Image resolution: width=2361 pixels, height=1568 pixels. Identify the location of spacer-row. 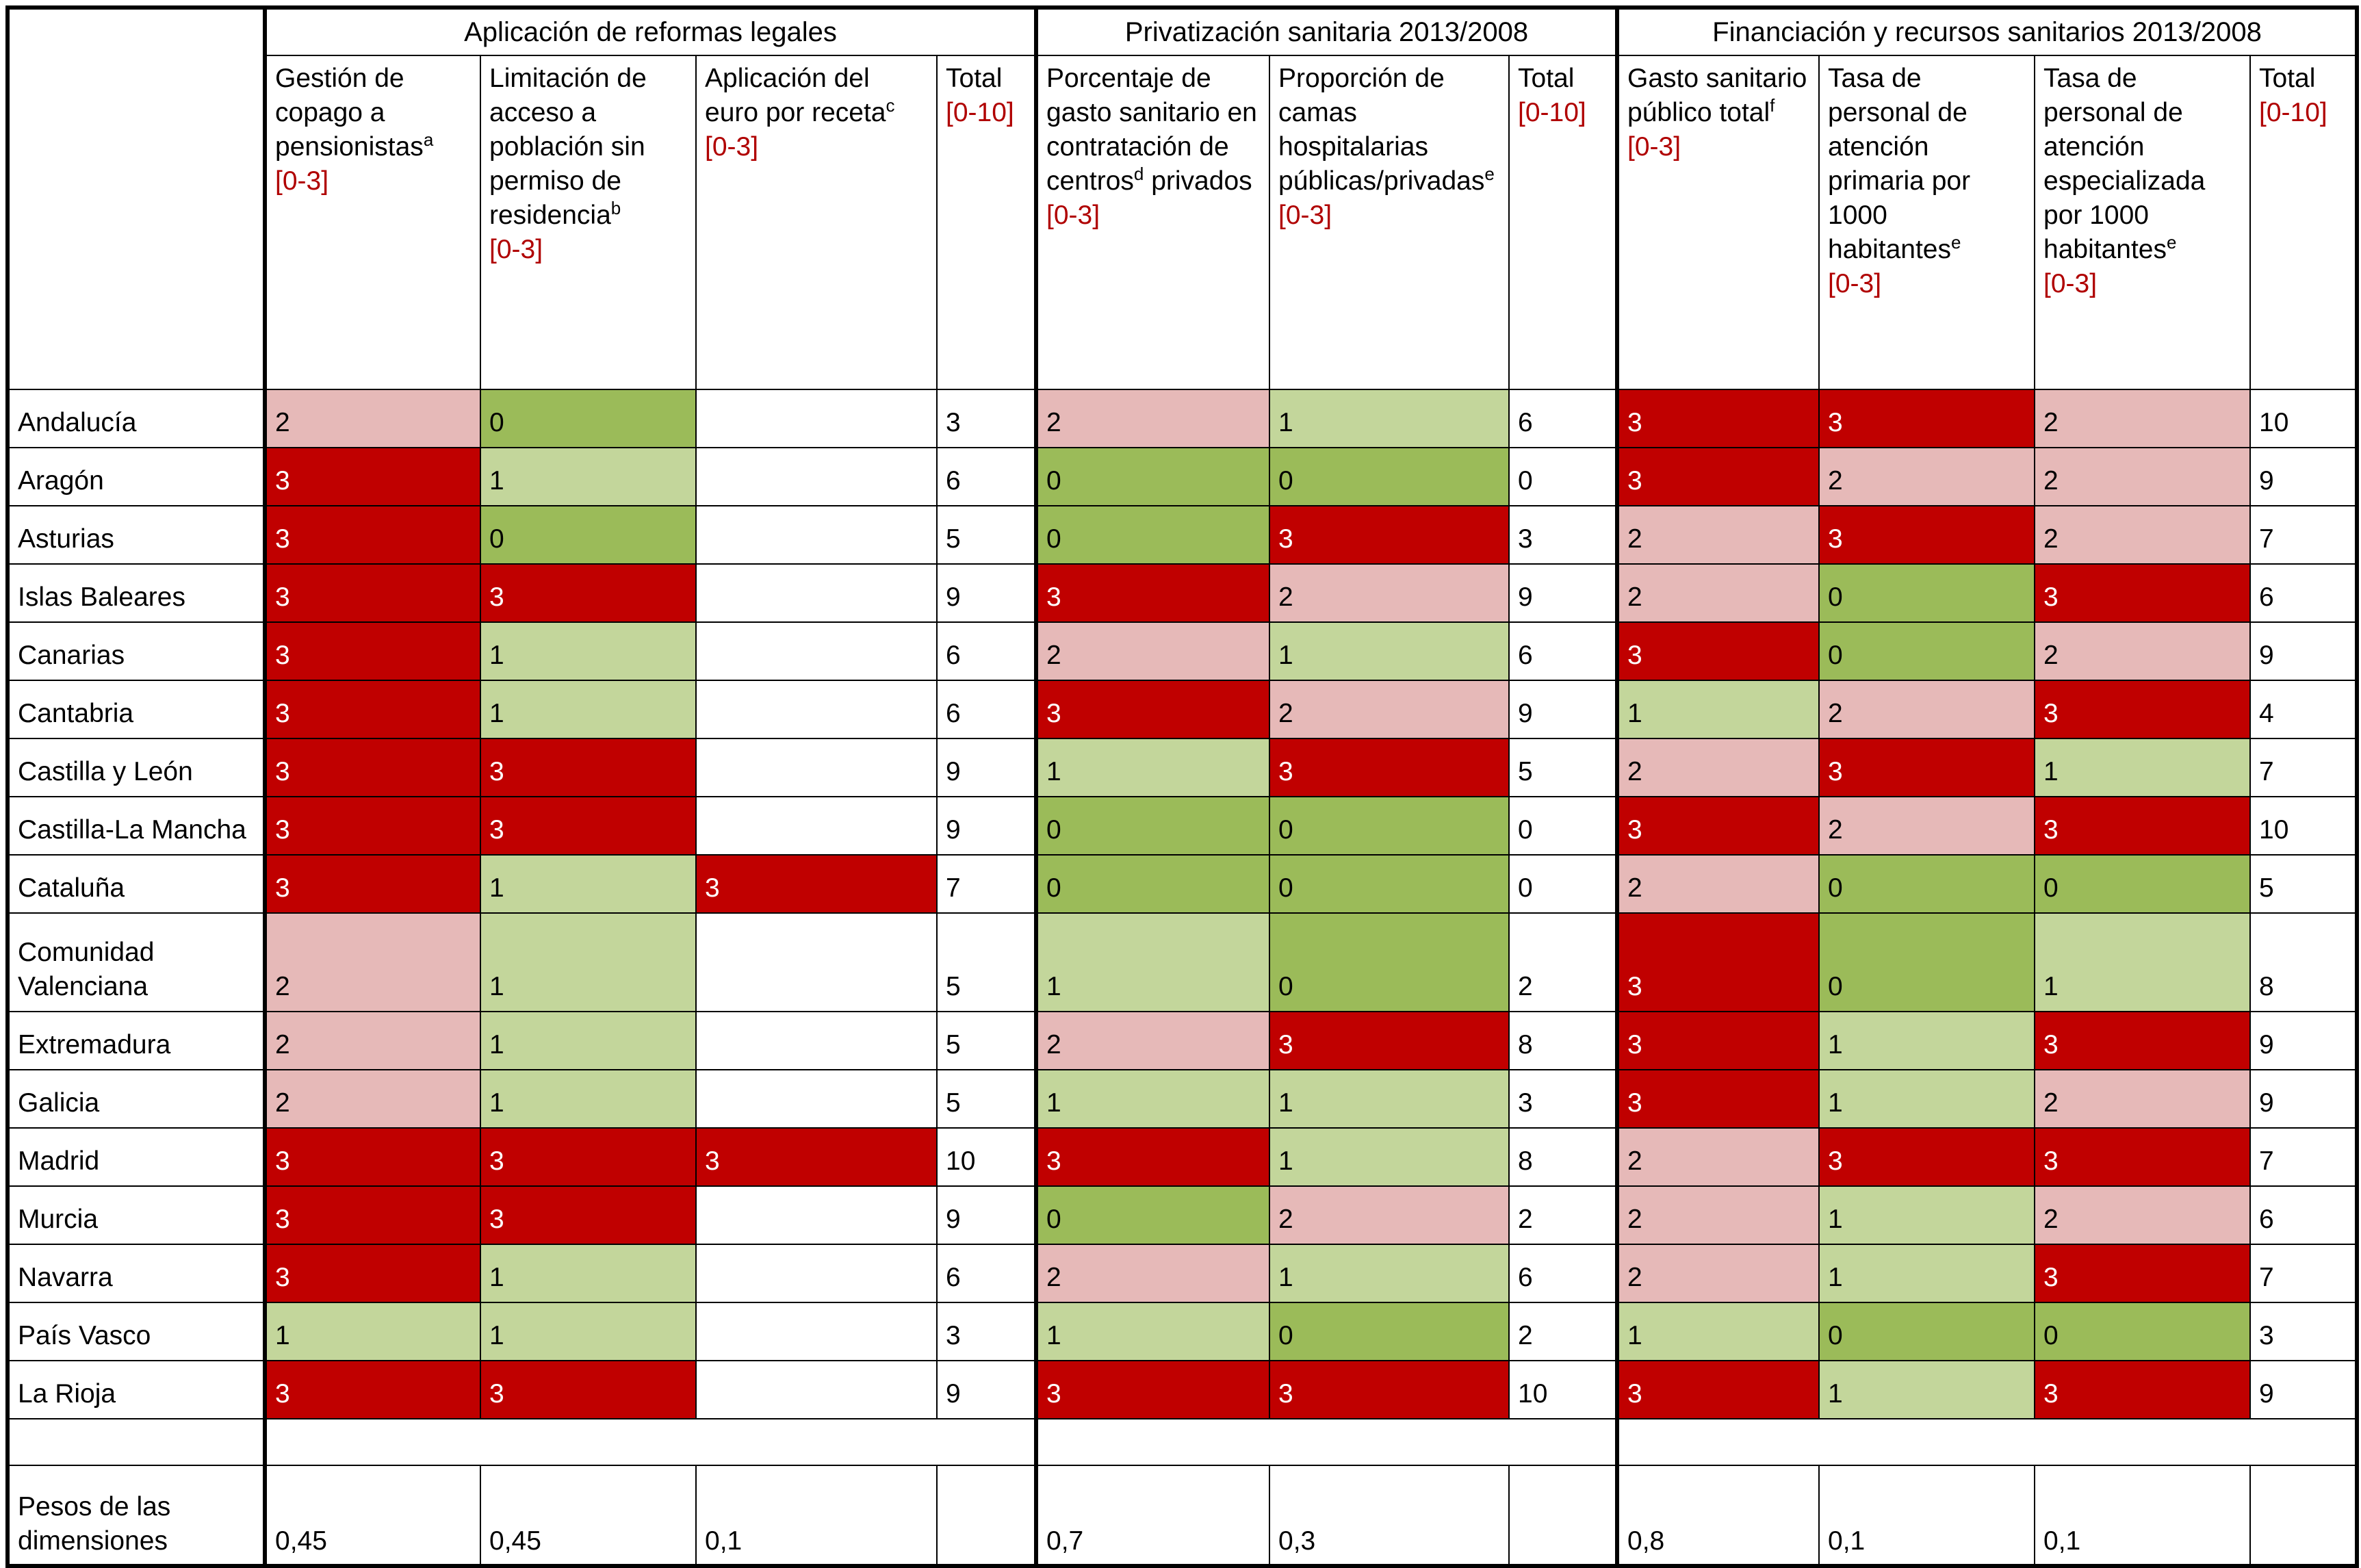
(1182, 1442).